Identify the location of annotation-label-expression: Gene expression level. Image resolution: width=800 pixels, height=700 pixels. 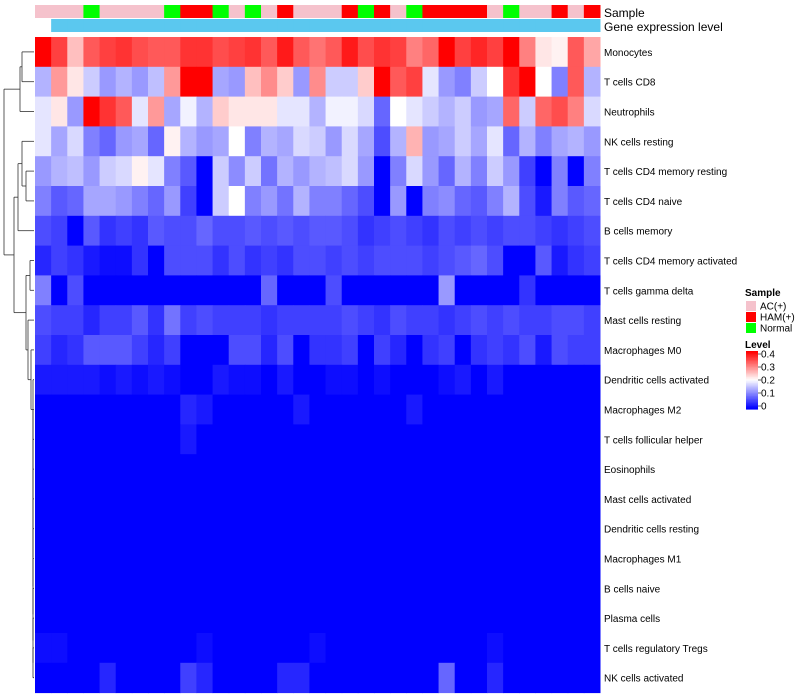
(663, 27).